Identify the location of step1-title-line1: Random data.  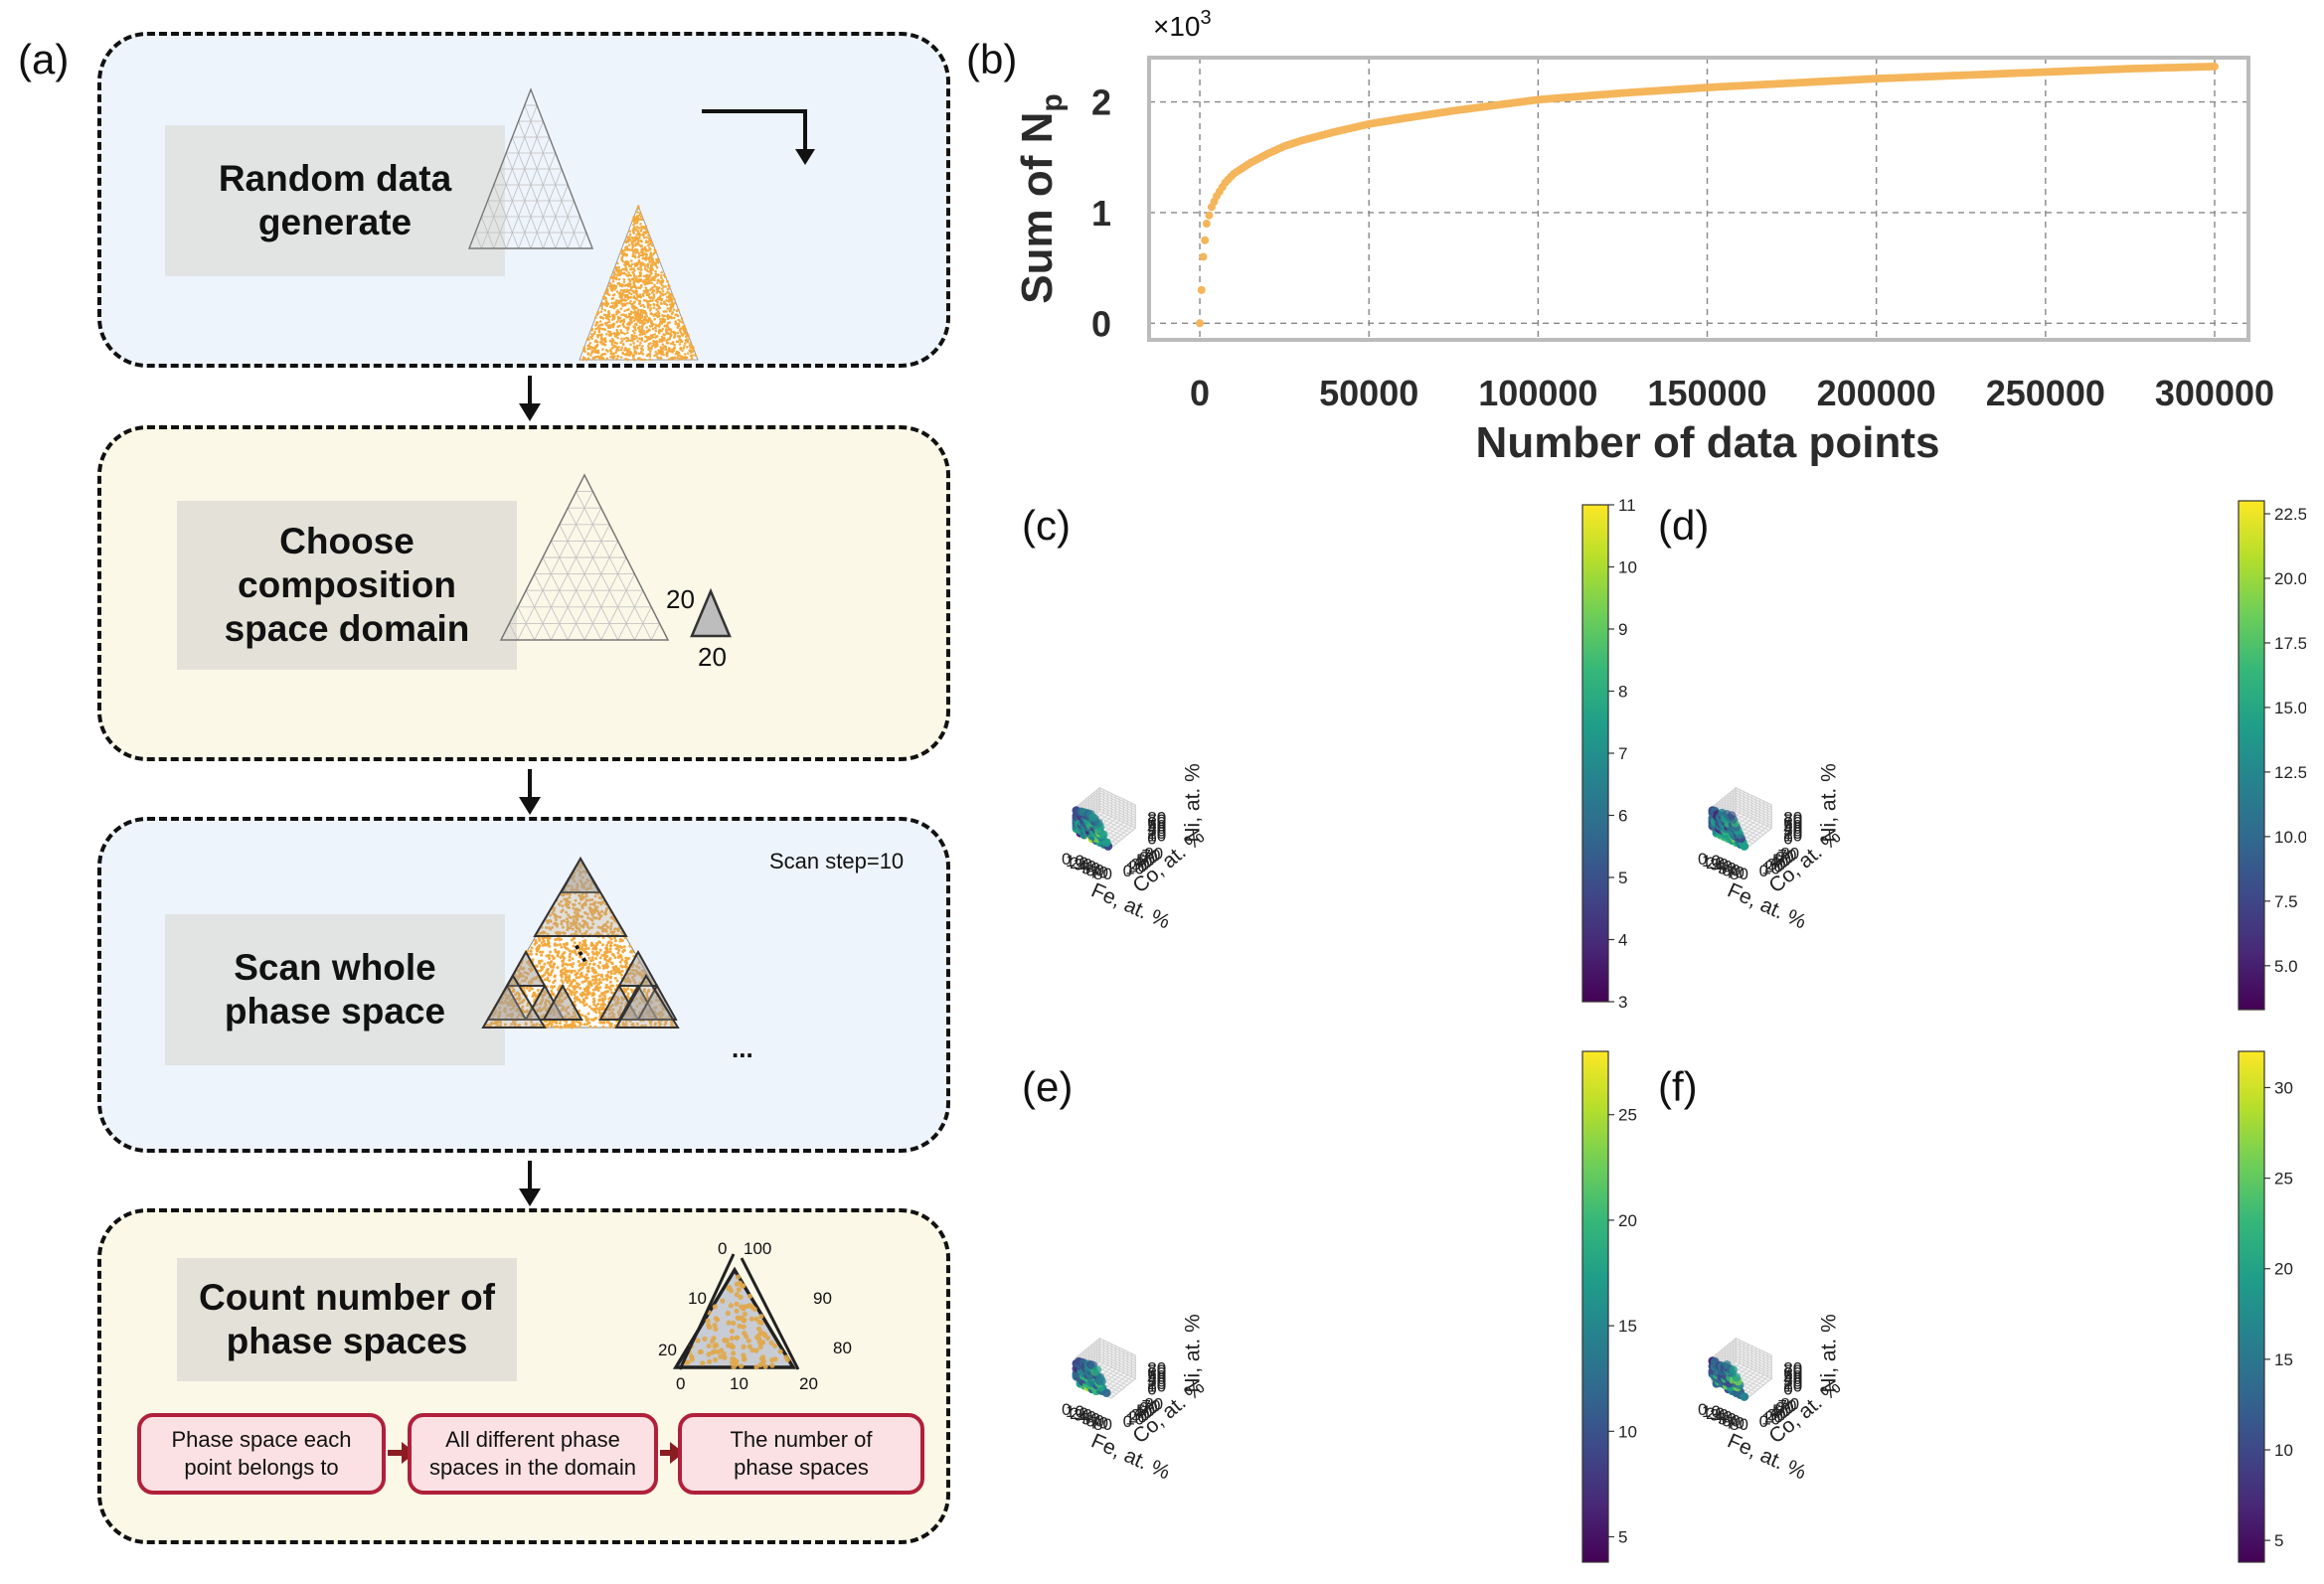
(335, 178).